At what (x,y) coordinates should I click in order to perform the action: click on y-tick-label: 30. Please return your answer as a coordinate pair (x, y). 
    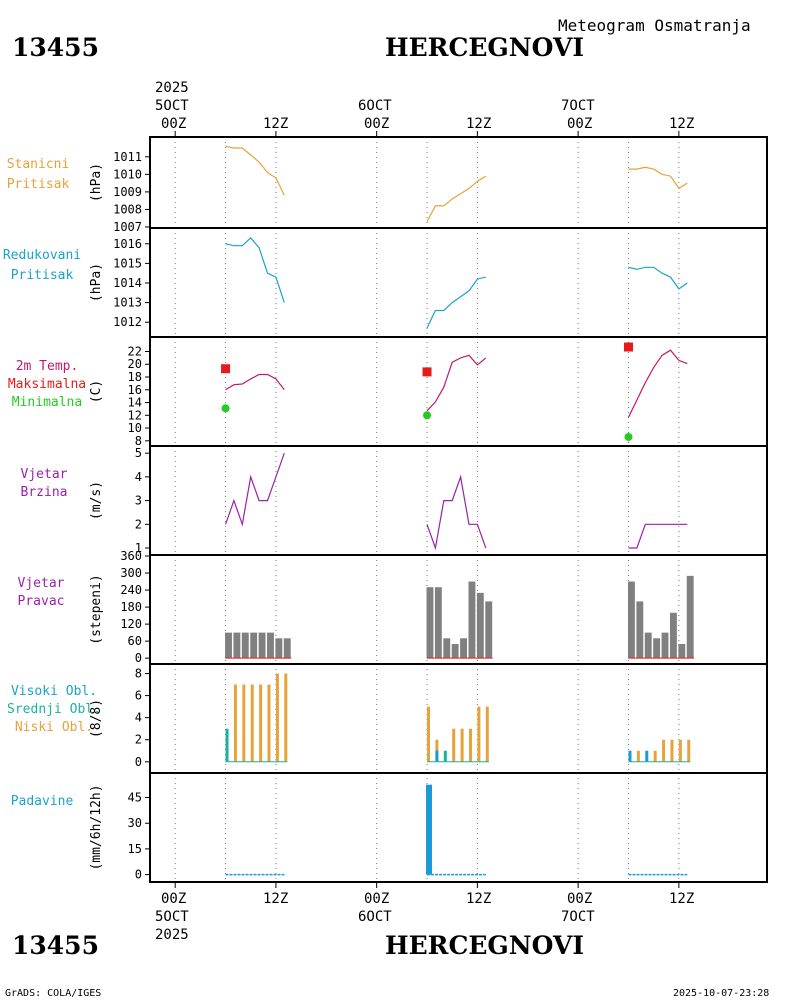
    Looking at the image, I should click on (135, 823).